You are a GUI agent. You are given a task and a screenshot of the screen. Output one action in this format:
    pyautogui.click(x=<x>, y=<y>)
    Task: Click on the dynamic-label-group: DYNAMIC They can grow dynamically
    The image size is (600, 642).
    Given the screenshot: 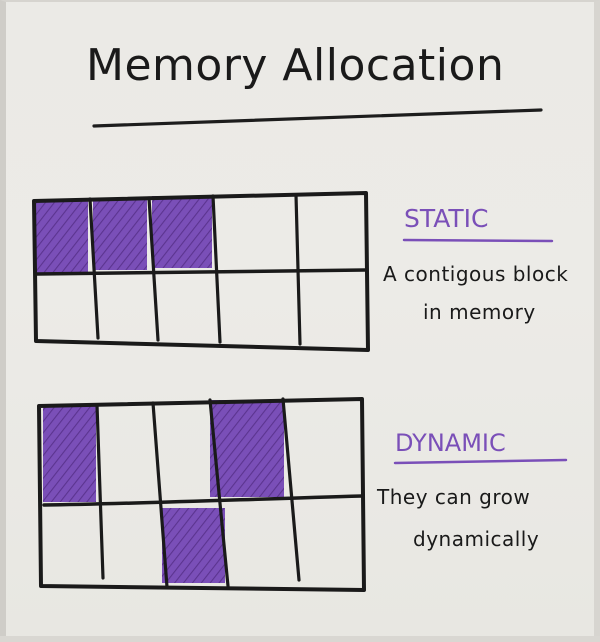 What is the action you would take?
    pyautogui.click(x=472, y=490)
    